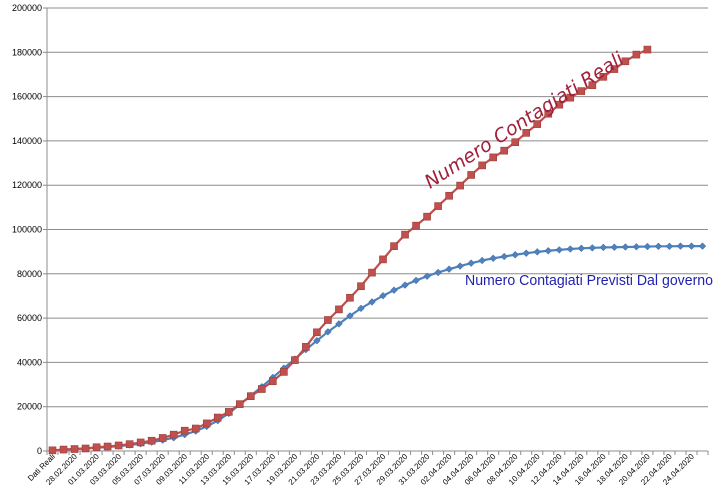 Image resolution: width=718 pixels, height=504 pixels. What do you see at coordinates (27, 97) in the screenshot?
I see `y-tick-label: 160000` at bounding box center [27, 97].